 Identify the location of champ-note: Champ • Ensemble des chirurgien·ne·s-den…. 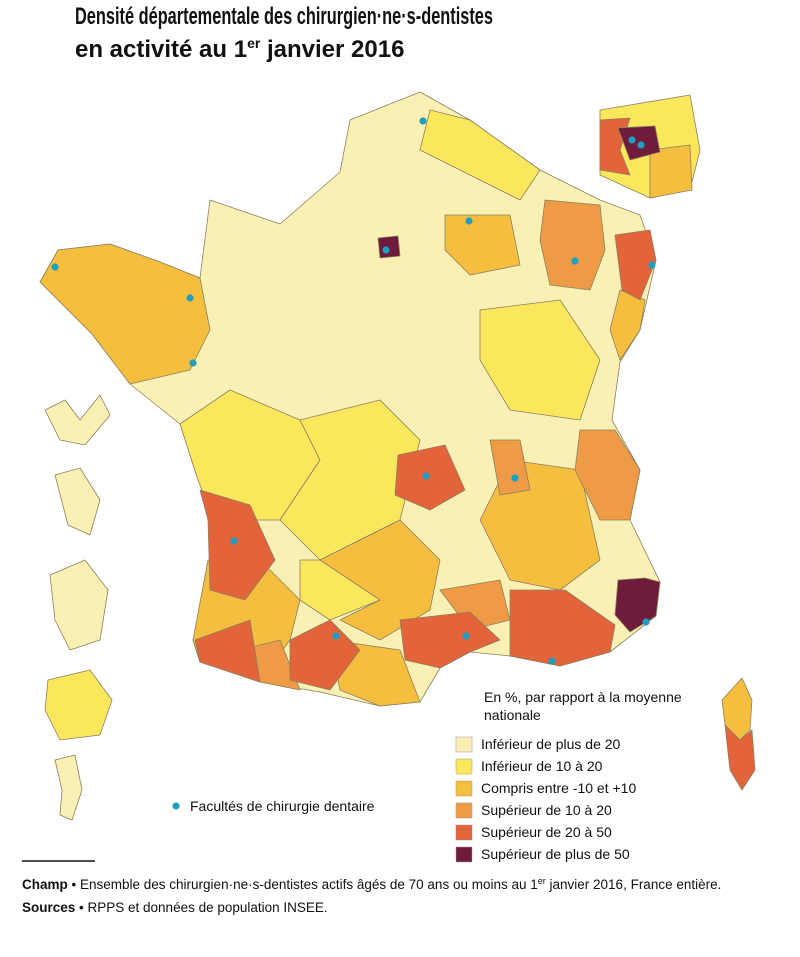
(371, 884).